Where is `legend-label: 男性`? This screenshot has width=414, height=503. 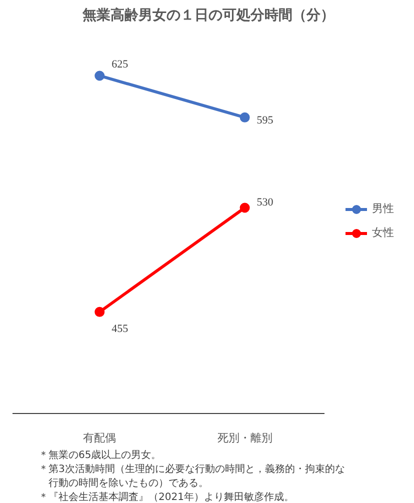 legend-label: 男性 is located at coordinates (383, 208).